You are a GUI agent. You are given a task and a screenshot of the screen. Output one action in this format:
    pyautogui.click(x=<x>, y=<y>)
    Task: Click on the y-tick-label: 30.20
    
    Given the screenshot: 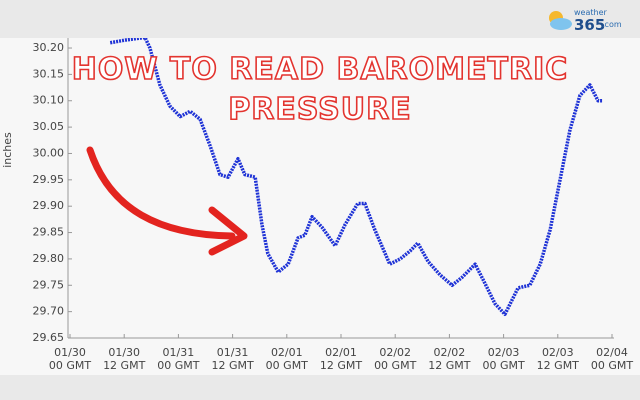 What is the action you would take?
    pyautogui.click(x=49, y=47)
    